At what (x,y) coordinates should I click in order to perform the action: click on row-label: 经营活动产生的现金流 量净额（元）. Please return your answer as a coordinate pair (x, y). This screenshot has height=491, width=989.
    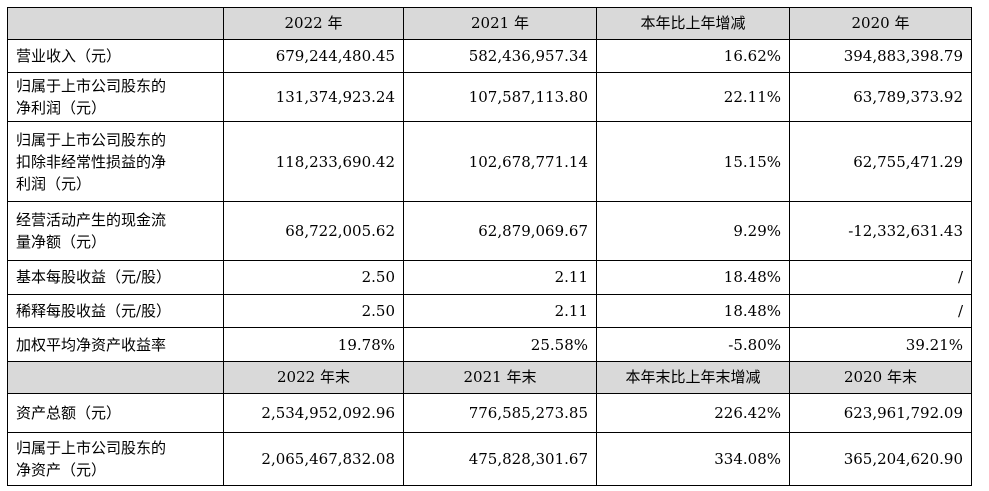
    Looking at the image, I should click on (115, 231).